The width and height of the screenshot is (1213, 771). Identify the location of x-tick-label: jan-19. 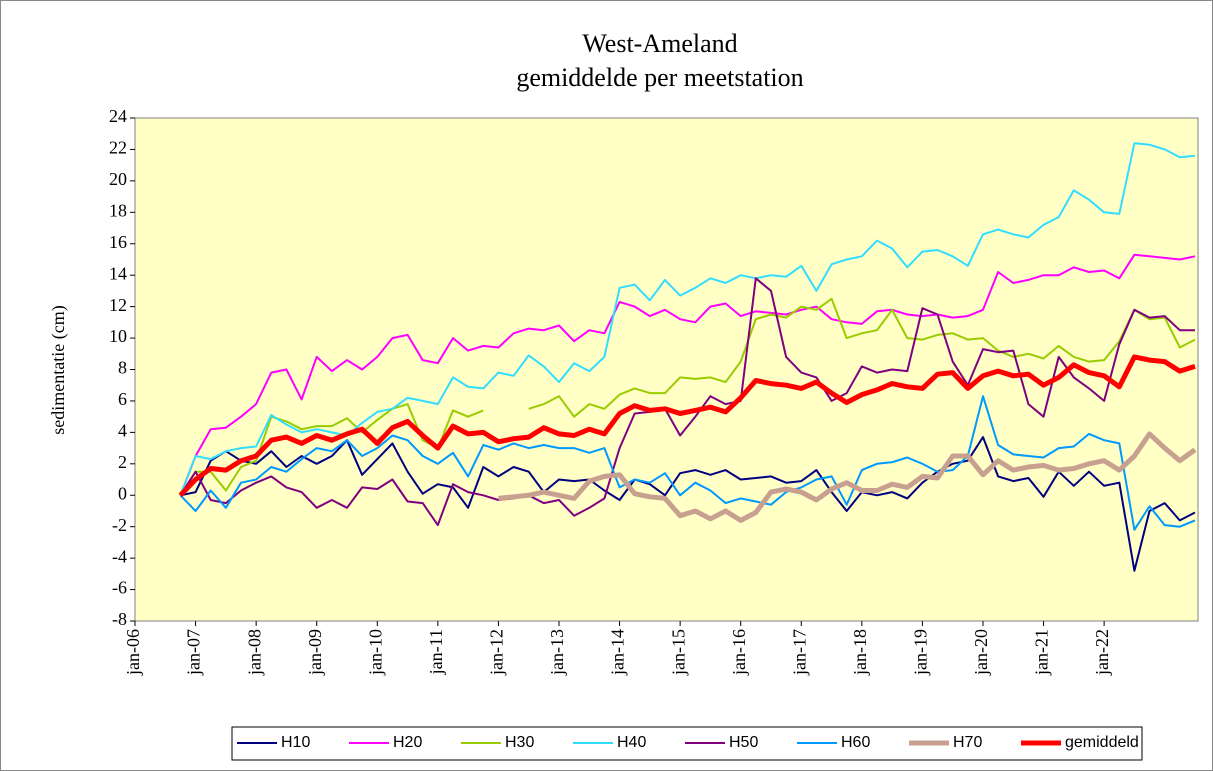
(921, 652).